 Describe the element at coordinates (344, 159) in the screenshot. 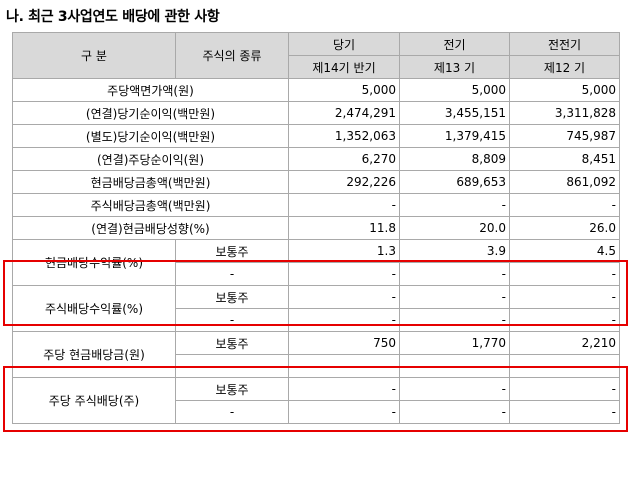

I see `value-cell: 6,270` at that location.